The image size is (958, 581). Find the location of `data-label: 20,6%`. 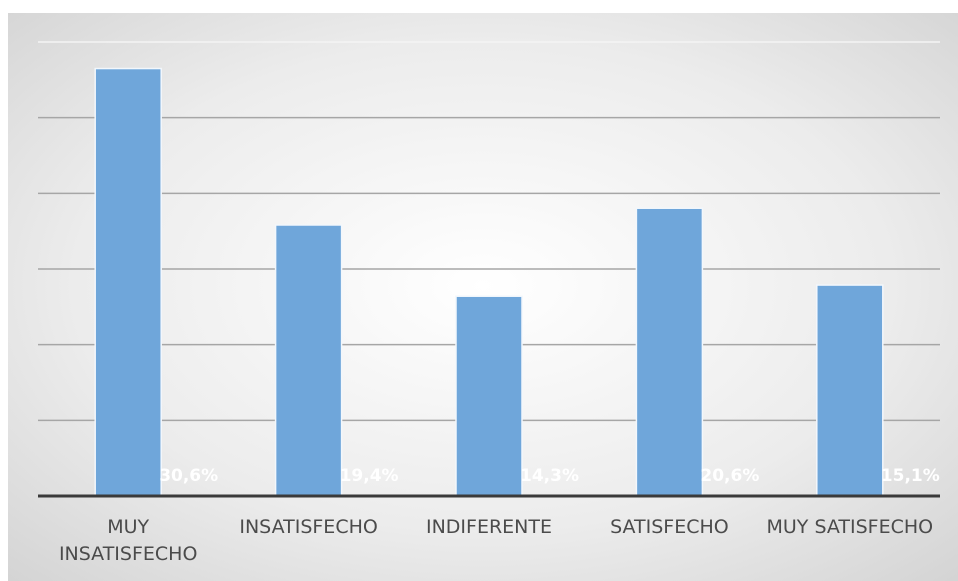

data-label: 20,6% is located at coordinates (729, 476).